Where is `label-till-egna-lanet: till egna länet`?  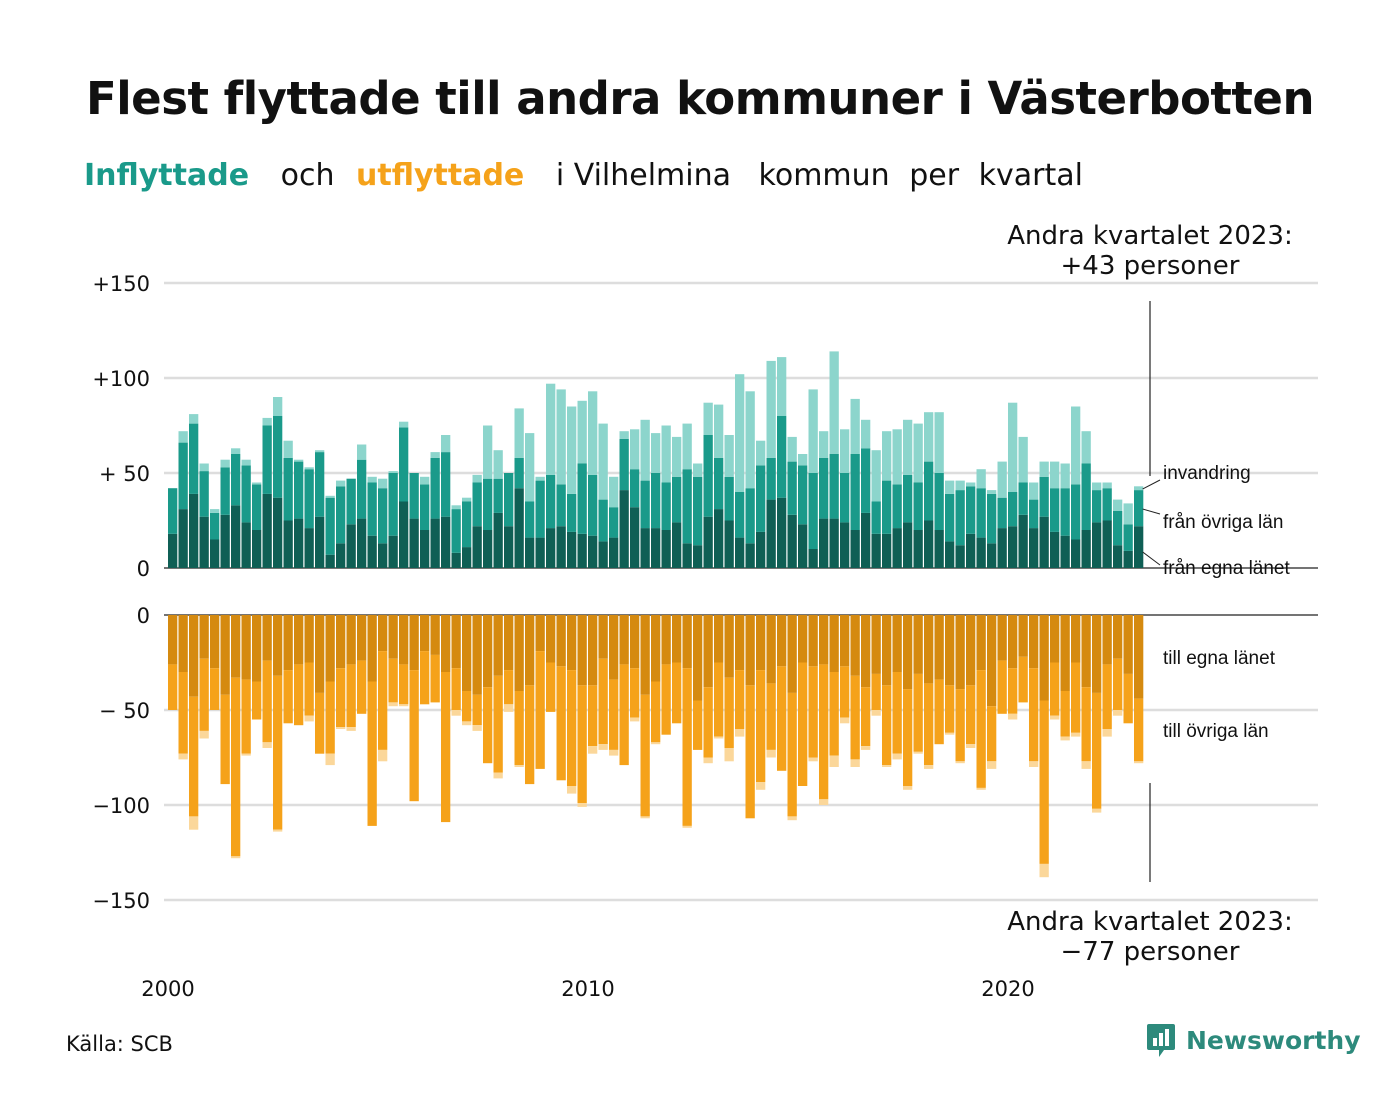
label-till-egna-lanet: till egna länet is located at coordinates (1219, 658).